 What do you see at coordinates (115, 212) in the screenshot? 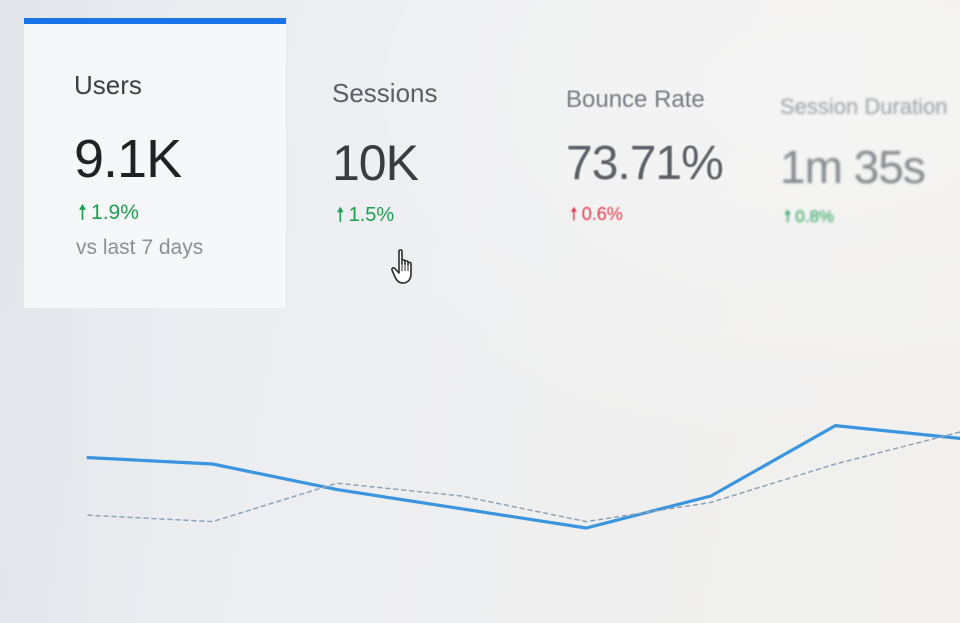
I see `users-change-value: 1.9%` at bounding box center [115, 212].